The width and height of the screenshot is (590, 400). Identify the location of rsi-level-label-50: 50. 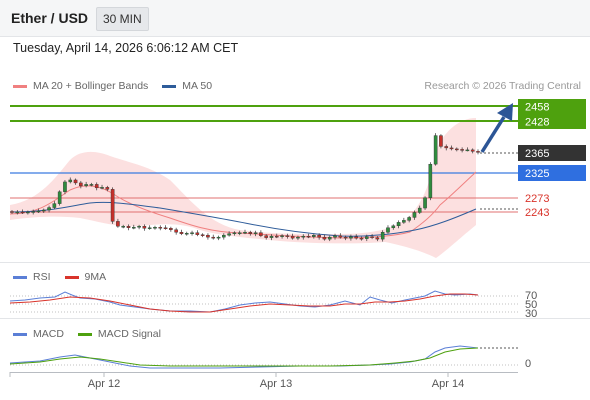
(531, 305).